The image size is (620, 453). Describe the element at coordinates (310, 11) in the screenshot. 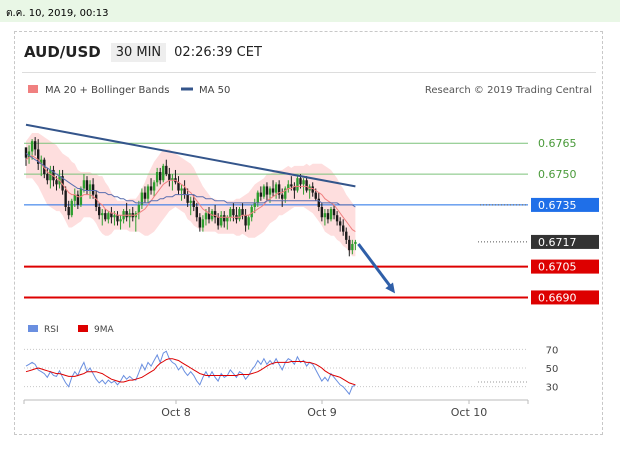

I see `date-bar: ต.ค. 10, 2019, 00:13` at that location.